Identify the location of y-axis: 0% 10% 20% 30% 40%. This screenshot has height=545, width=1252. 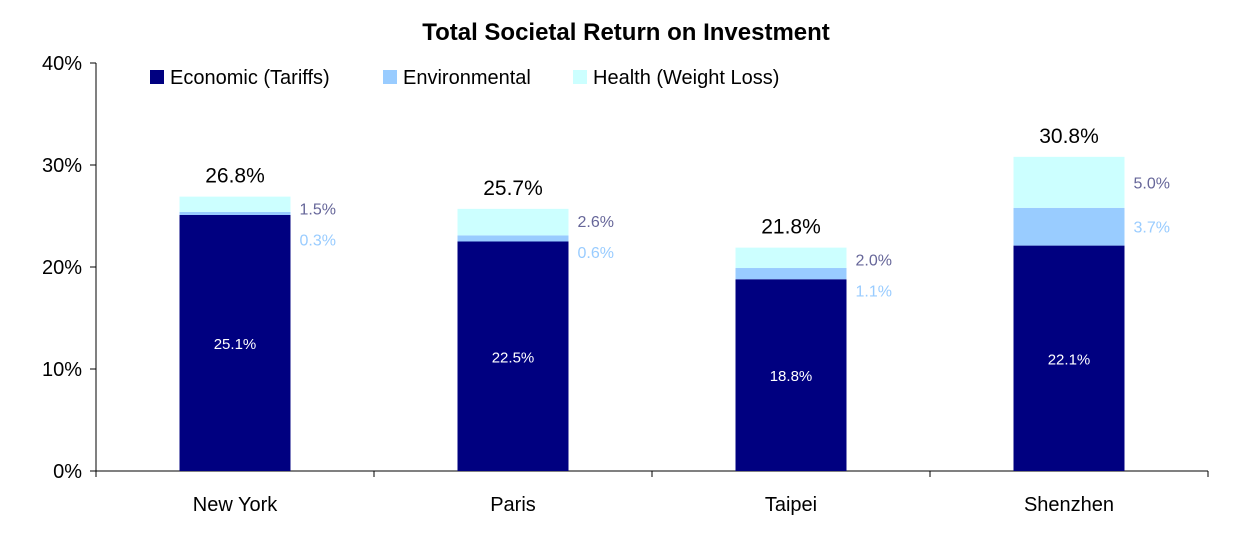
(69, 268).